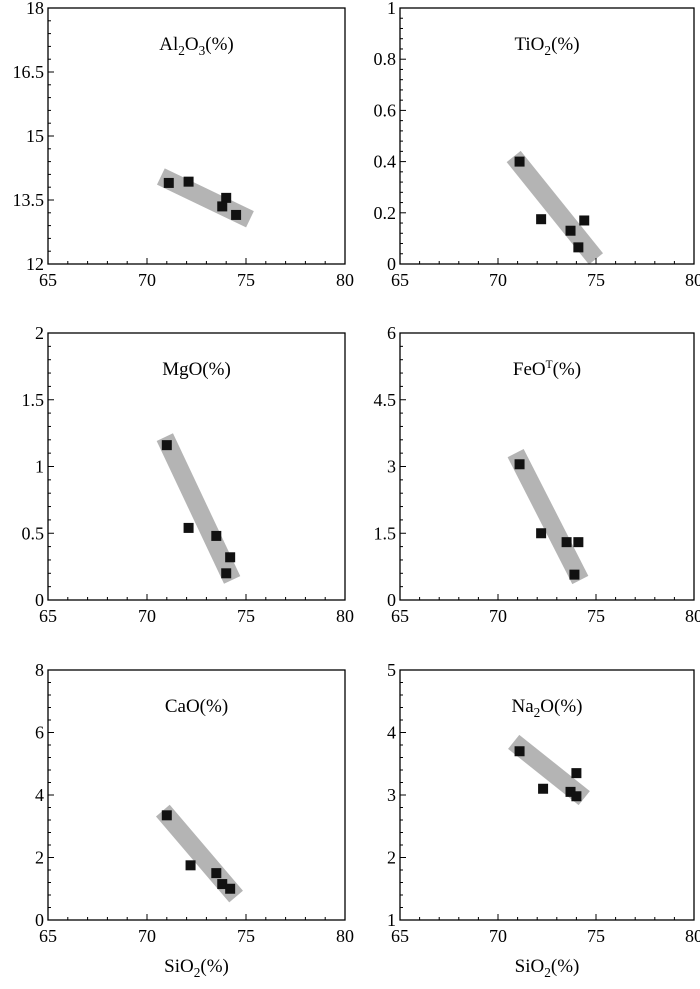 Image resolution: width=700 pixels, height=989 pixels. What do you see at coordinates (529, 44) in the screenshot?
I see `text-segment: TiO` at bounding box center [529, 44].